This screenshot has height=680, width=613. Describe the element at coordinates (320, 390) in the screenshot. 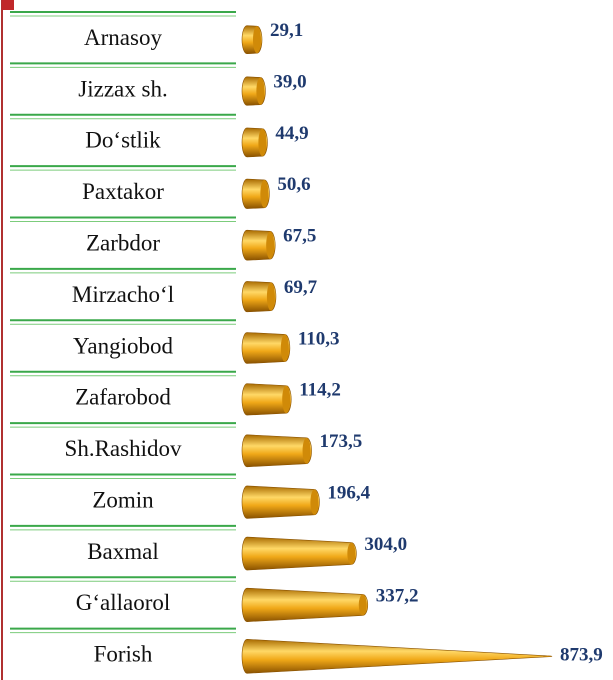

I see `value-label: 114,2` at that location.